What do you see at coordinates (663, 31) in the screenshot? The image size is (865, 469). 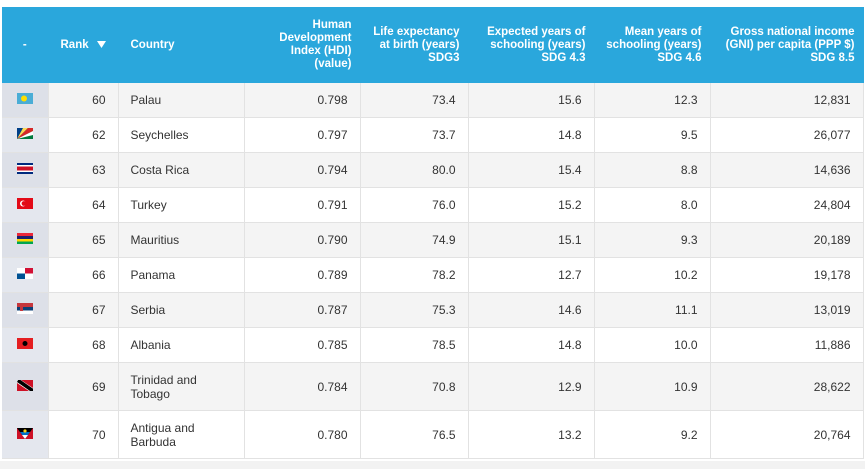 I see `header-line: Mean years of` at bounding box center [663, 31].